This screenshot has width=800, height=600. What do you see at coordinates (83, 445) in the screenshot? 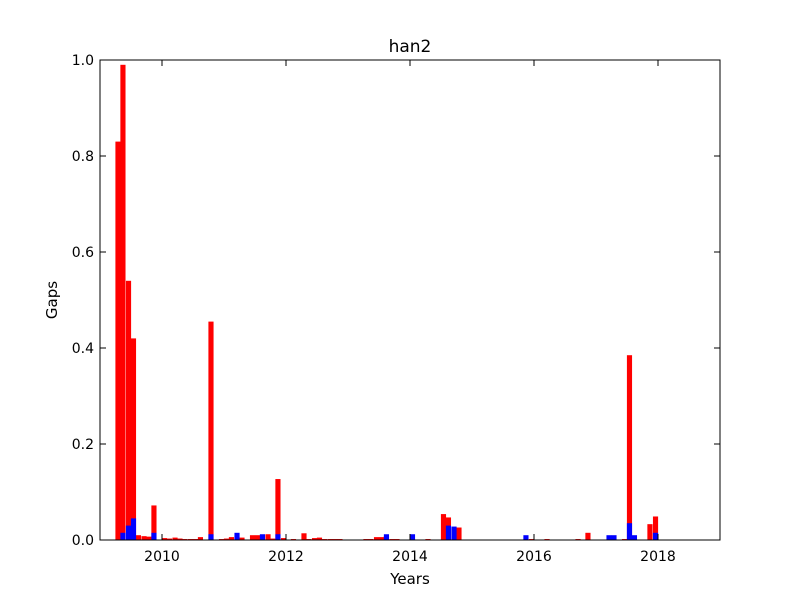
I see `y-tick-label: 0.2` at bounding box center [83, 445].